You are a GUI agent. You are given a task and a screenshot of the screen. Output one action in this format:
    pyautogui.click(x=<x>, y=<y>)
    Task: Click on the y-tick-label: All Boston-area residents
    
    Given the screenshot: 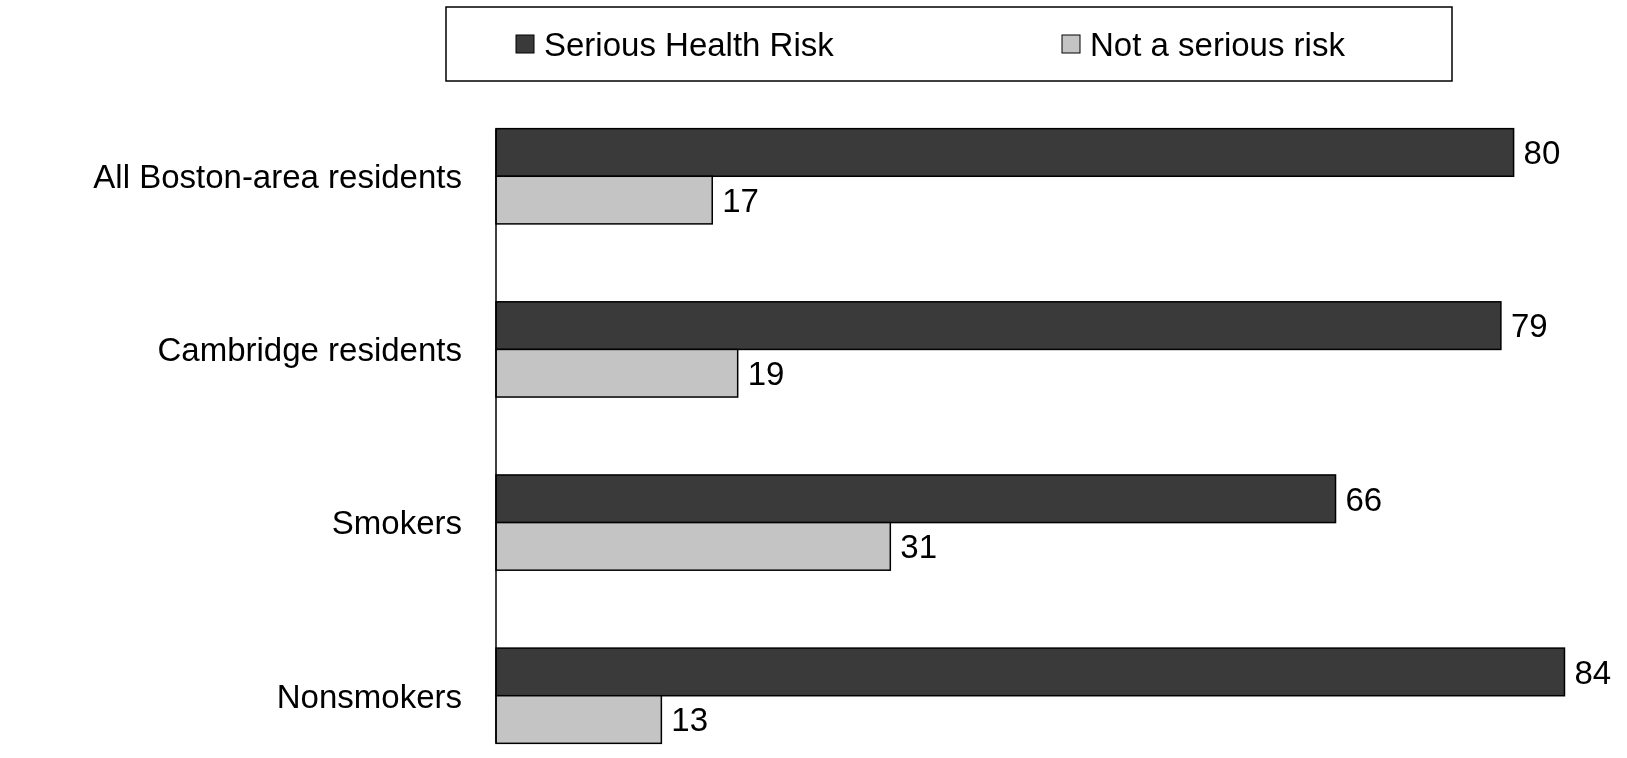 What is the action you would take?
    pyautogui.click(x=277, y=177)
    